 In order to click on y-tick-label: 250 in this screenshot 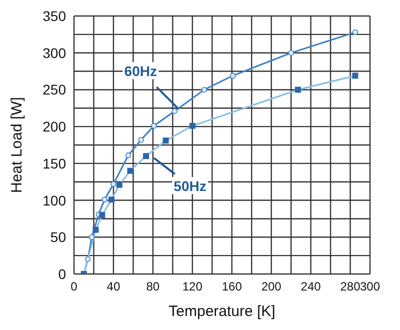, I will do `click(54, 90)`.